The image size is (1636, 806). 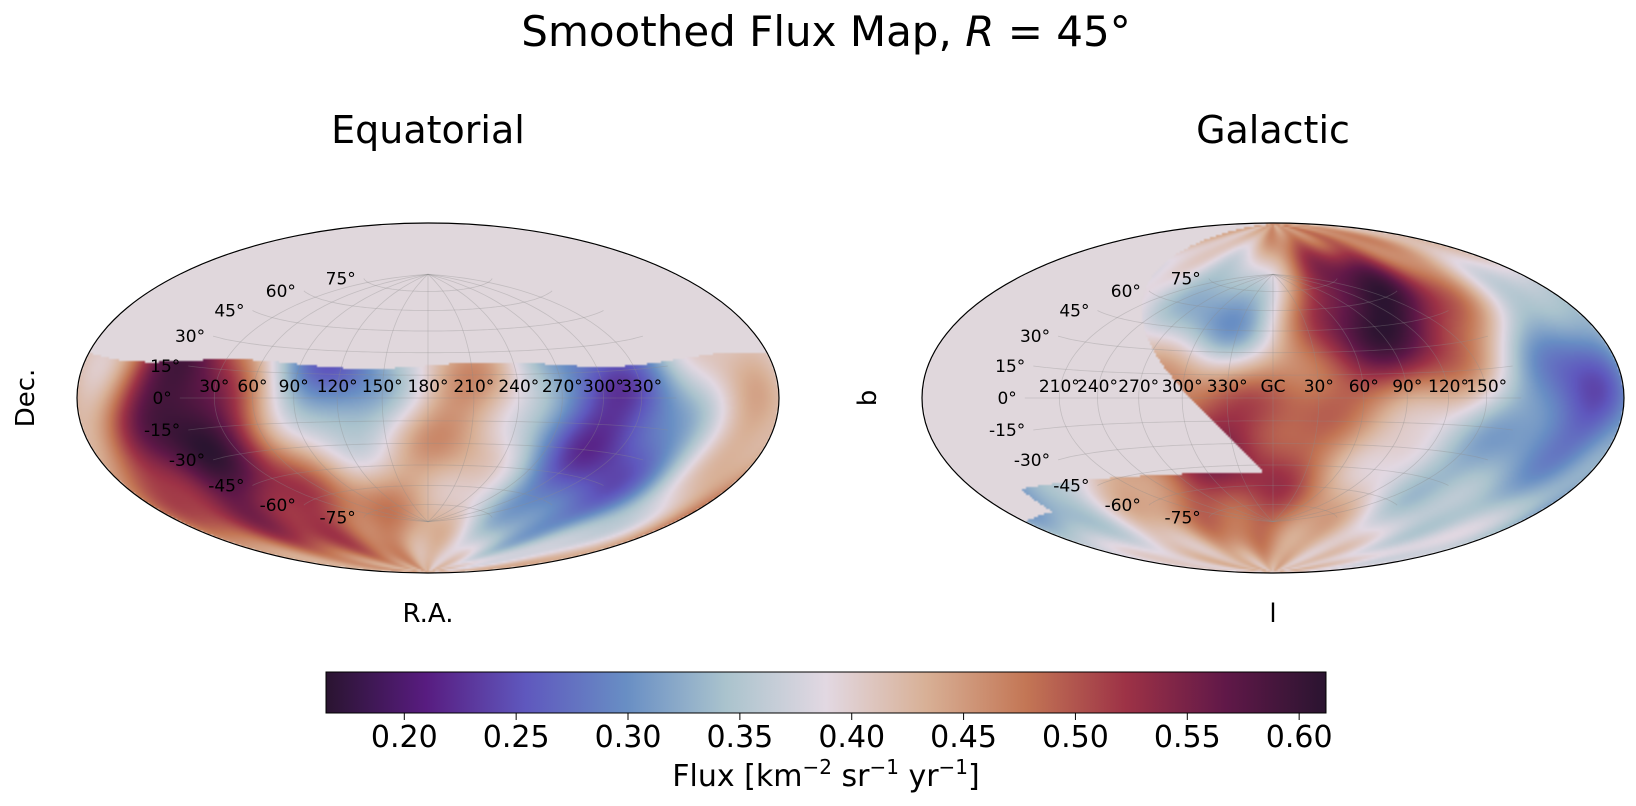 I want to click on galactic-xlabel: l, so click(x=1272, y=614).